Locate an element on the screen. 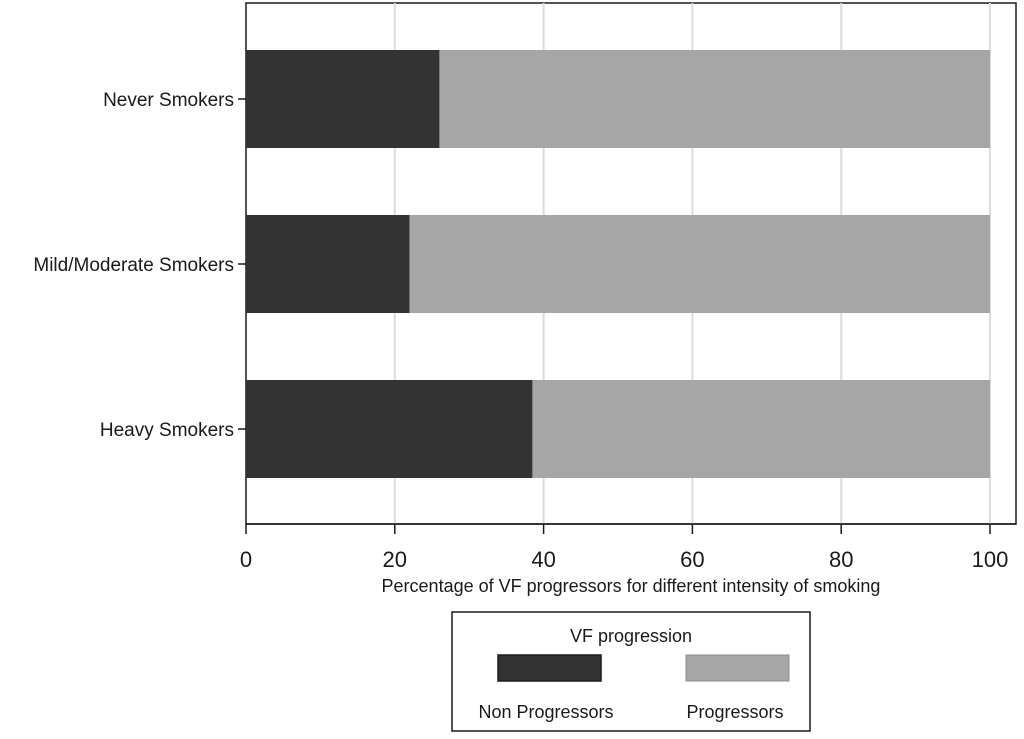 This screenshot has width=1024, height=739. x-tick-label-60: 60 is located at coordinates (692, 559).